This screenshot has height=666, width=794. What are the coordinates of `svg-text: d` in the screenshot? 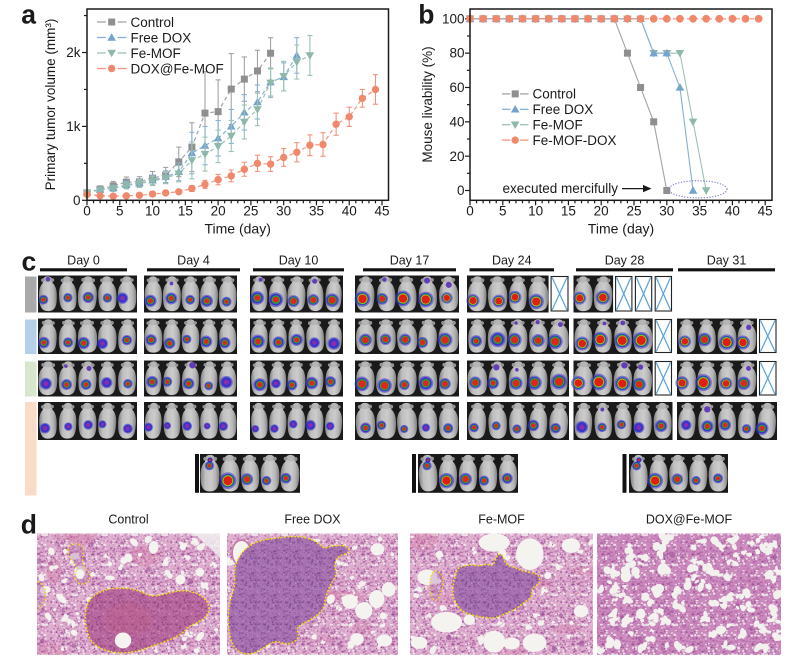 It's located at (29, 525).